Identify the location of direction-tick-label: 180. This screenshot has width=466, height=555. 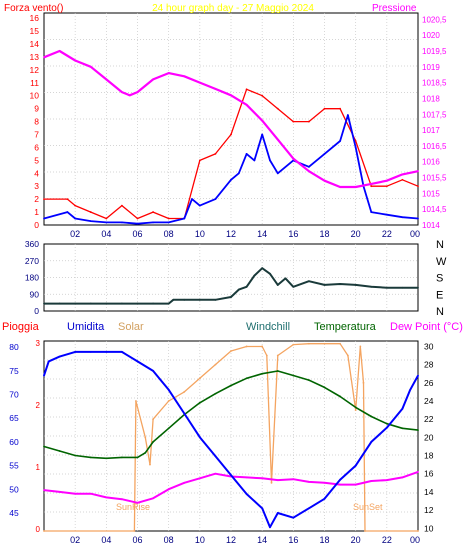
(32, 278).